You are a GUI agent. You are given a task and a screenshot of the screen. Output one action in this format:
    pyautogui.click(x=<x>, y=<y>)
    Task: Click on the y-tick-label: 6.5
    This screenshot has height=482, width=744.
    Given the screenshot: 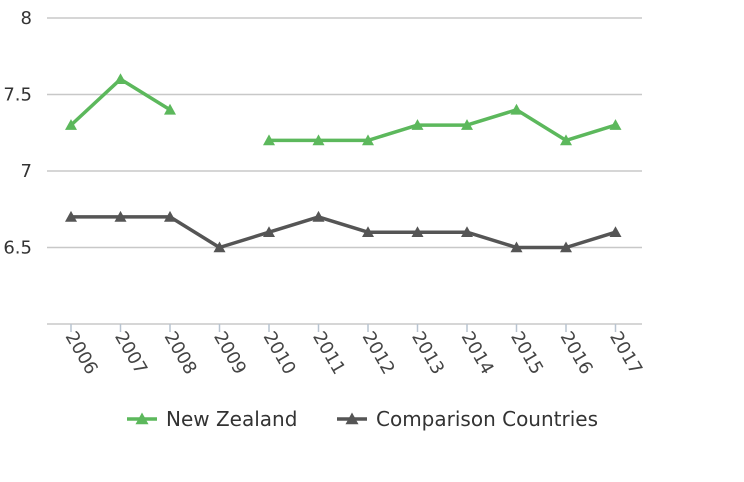 What is the action you would take?
    pyautogui.click(x=17, y=248)
    